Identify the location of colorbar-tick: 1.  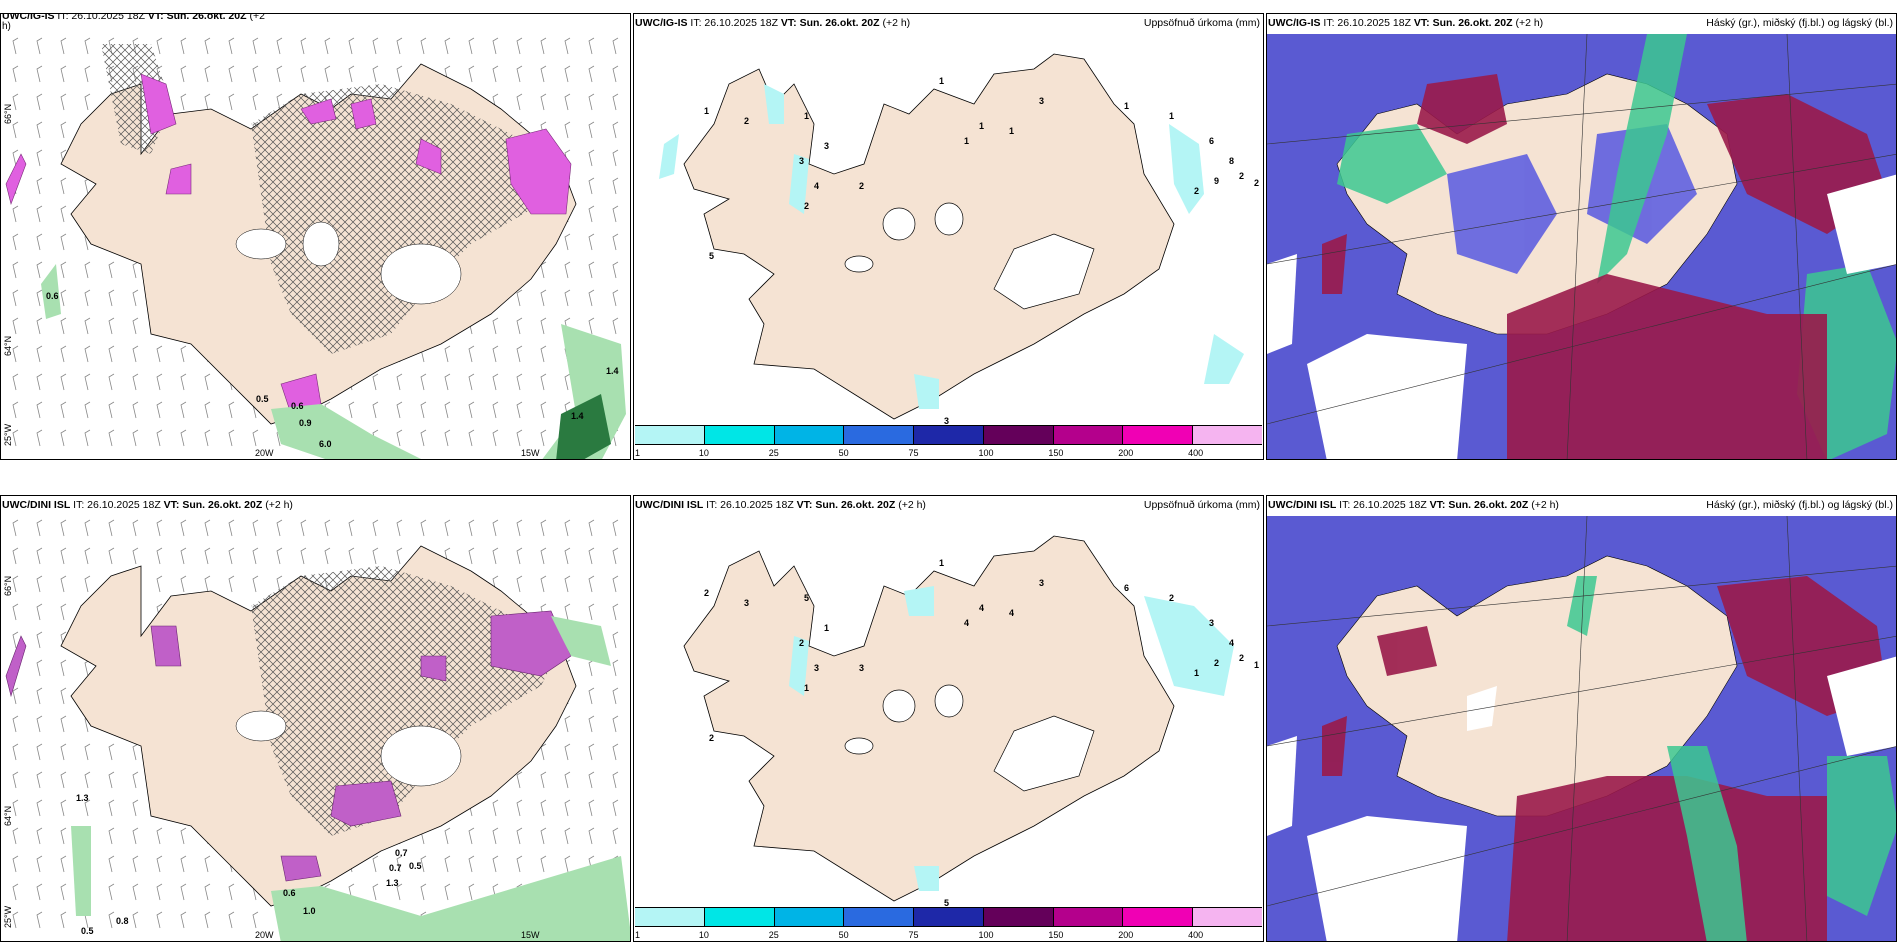
(638, 453).